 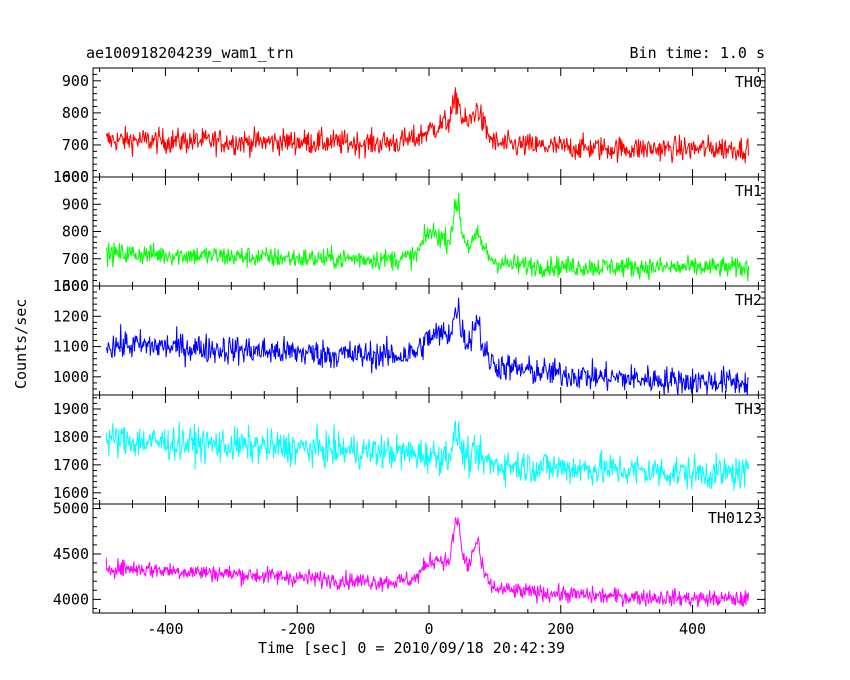 What do you see at coordinates (427, 125) in the screenshot?
I see `series-line-th0` at bounding box center [427, 125].